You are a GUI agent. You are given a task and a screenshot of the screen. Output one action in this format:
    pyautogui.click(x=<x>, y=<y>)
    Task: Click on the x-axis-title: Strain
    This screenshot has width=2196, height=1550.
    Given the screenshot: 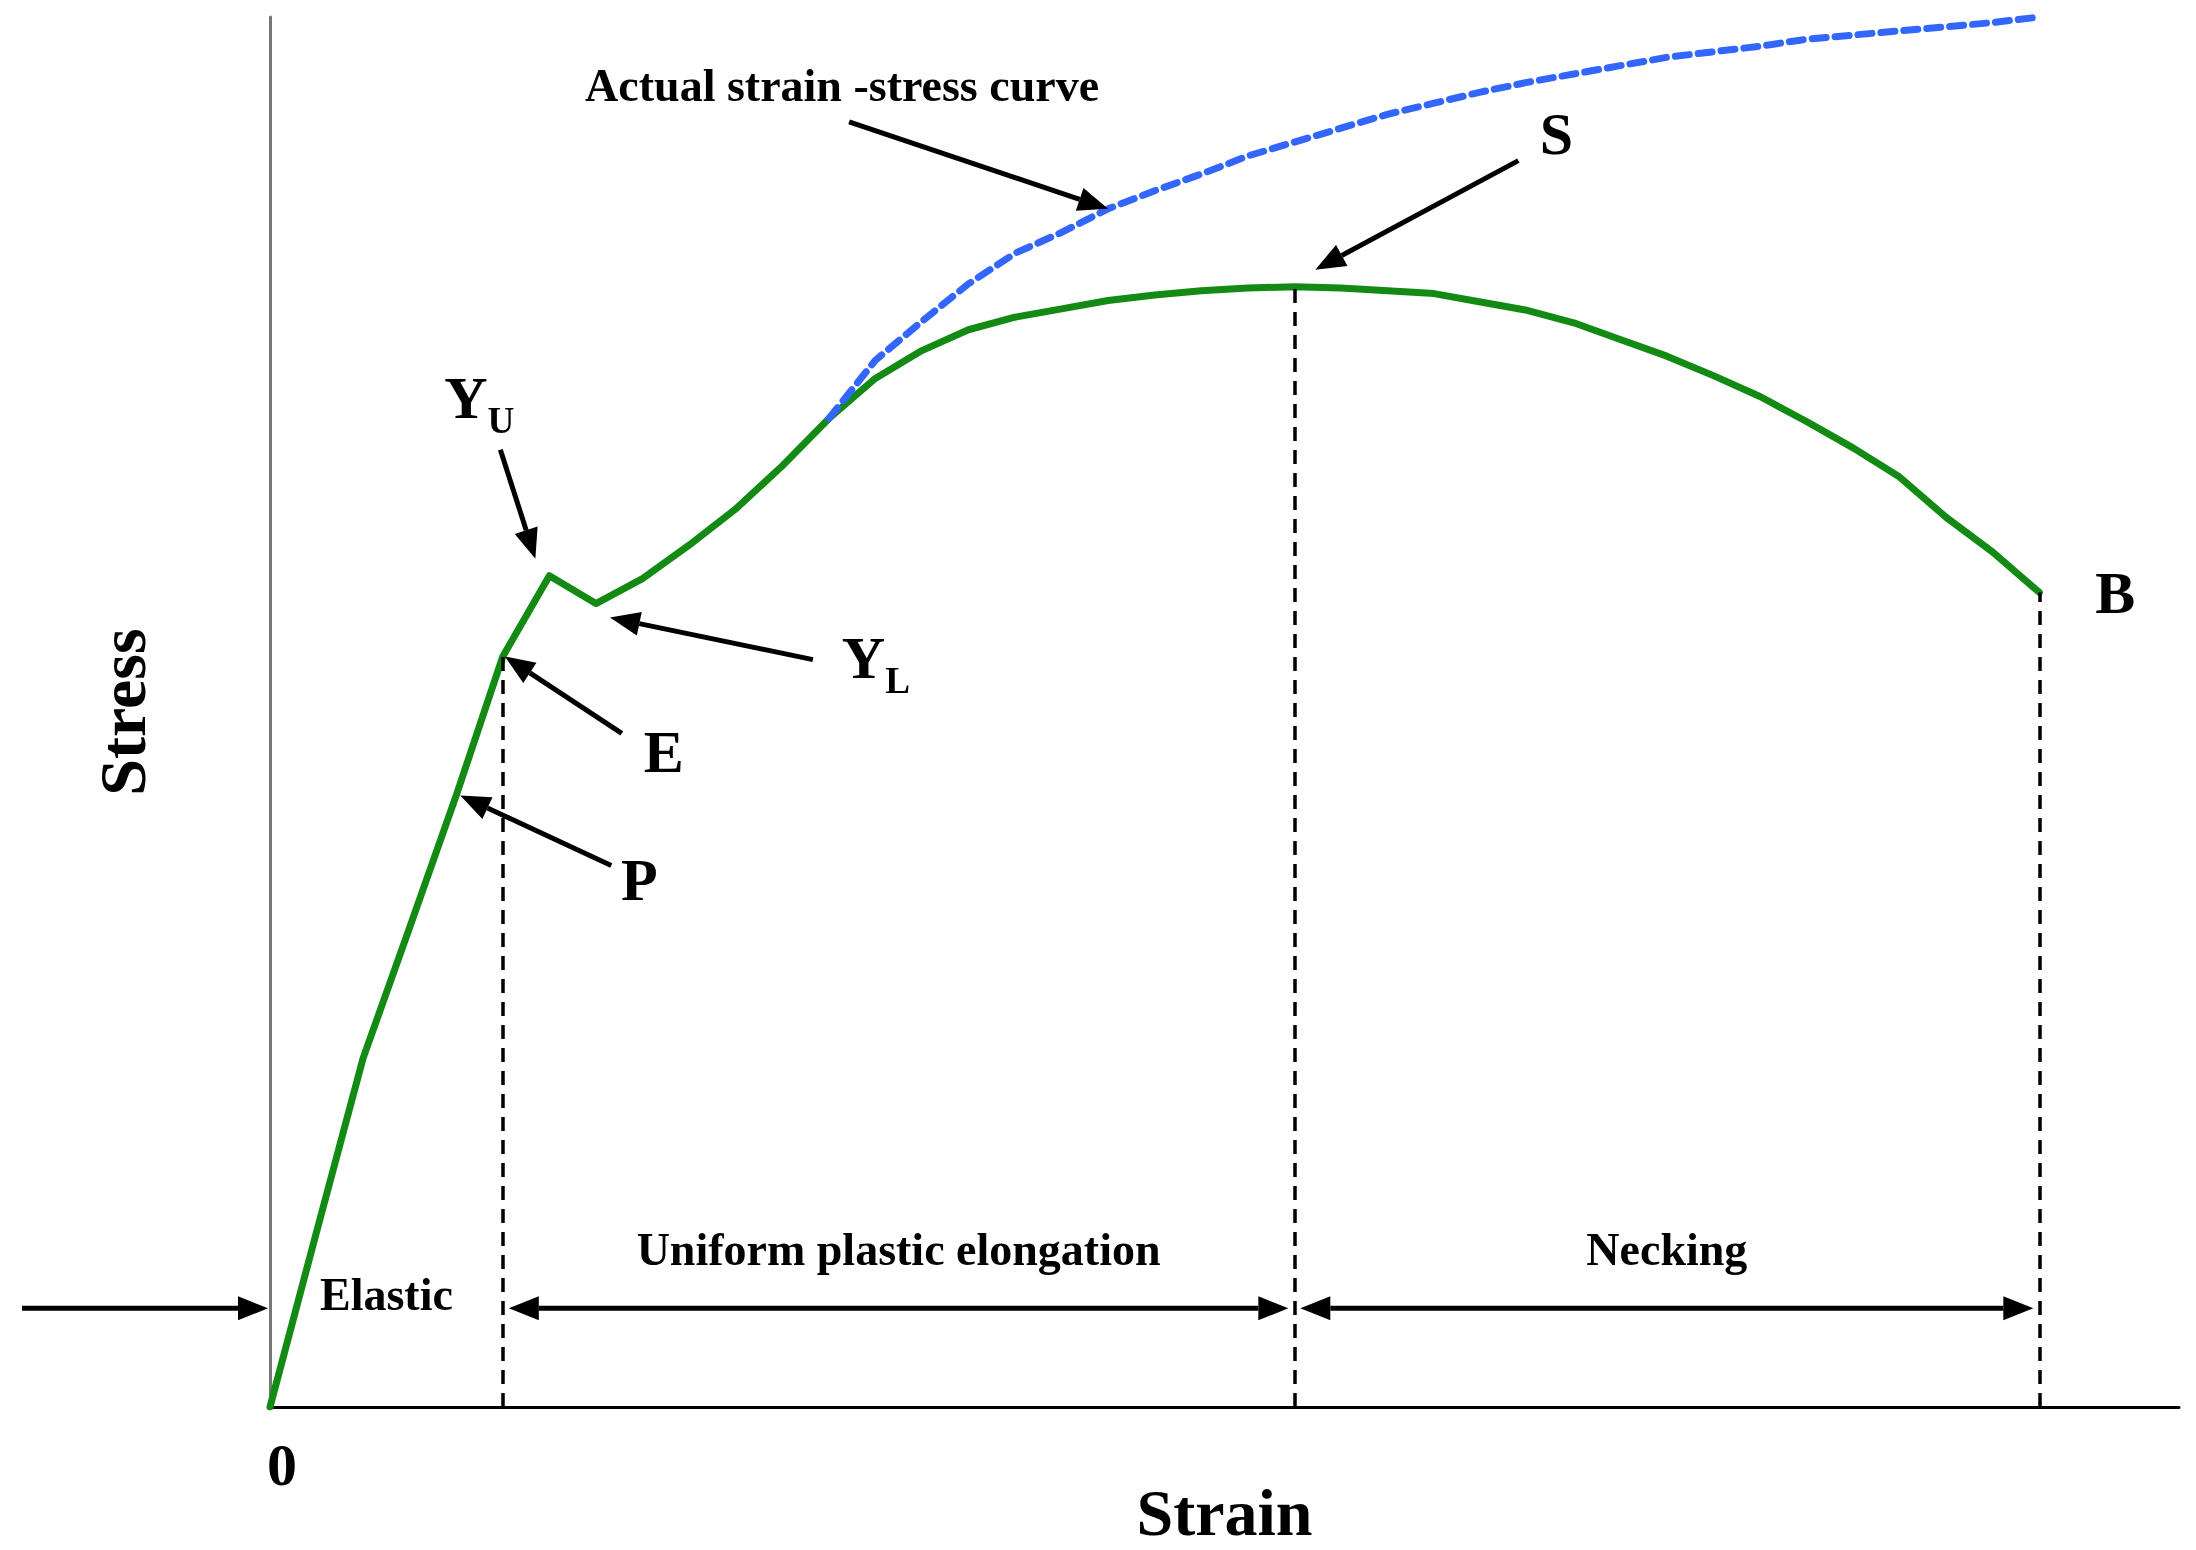 What is the action you would take?
    pyautogui.click(x=1224, y=1512)
    